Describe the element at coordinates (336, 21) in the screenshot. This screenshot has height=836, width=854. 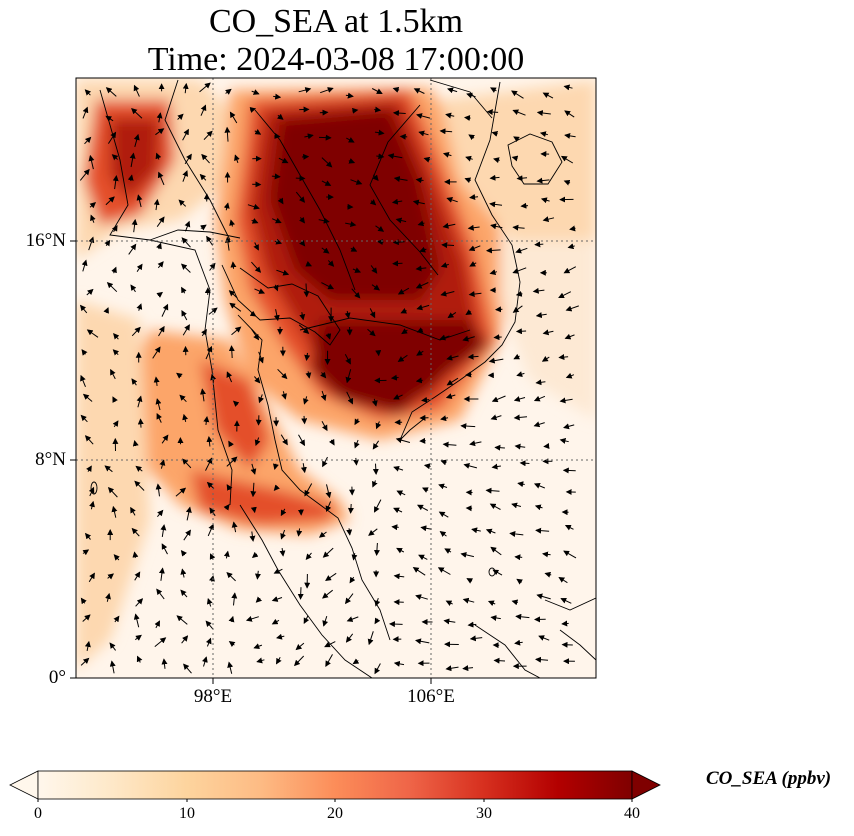
I see `chart-title: CO_SEA at 1.5km` at that location.